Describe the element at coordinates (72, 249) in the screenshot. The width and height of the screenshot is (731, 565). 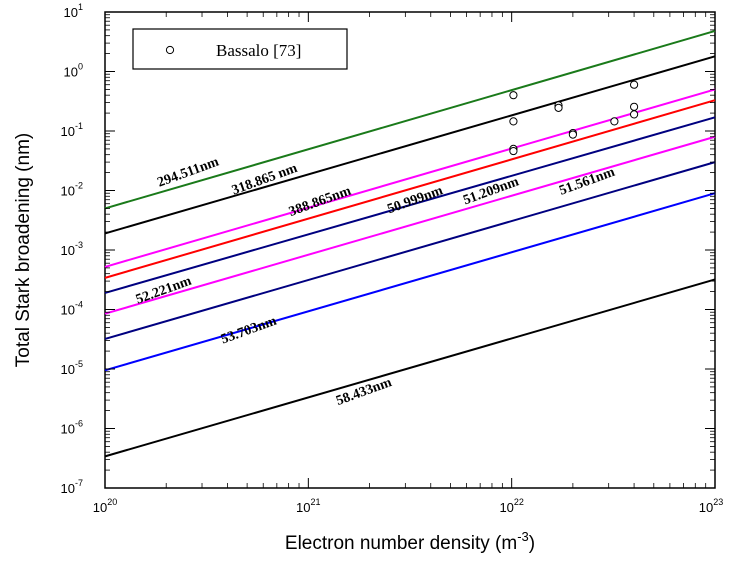
I see `y-tick-label: 10⁻³` at that location.